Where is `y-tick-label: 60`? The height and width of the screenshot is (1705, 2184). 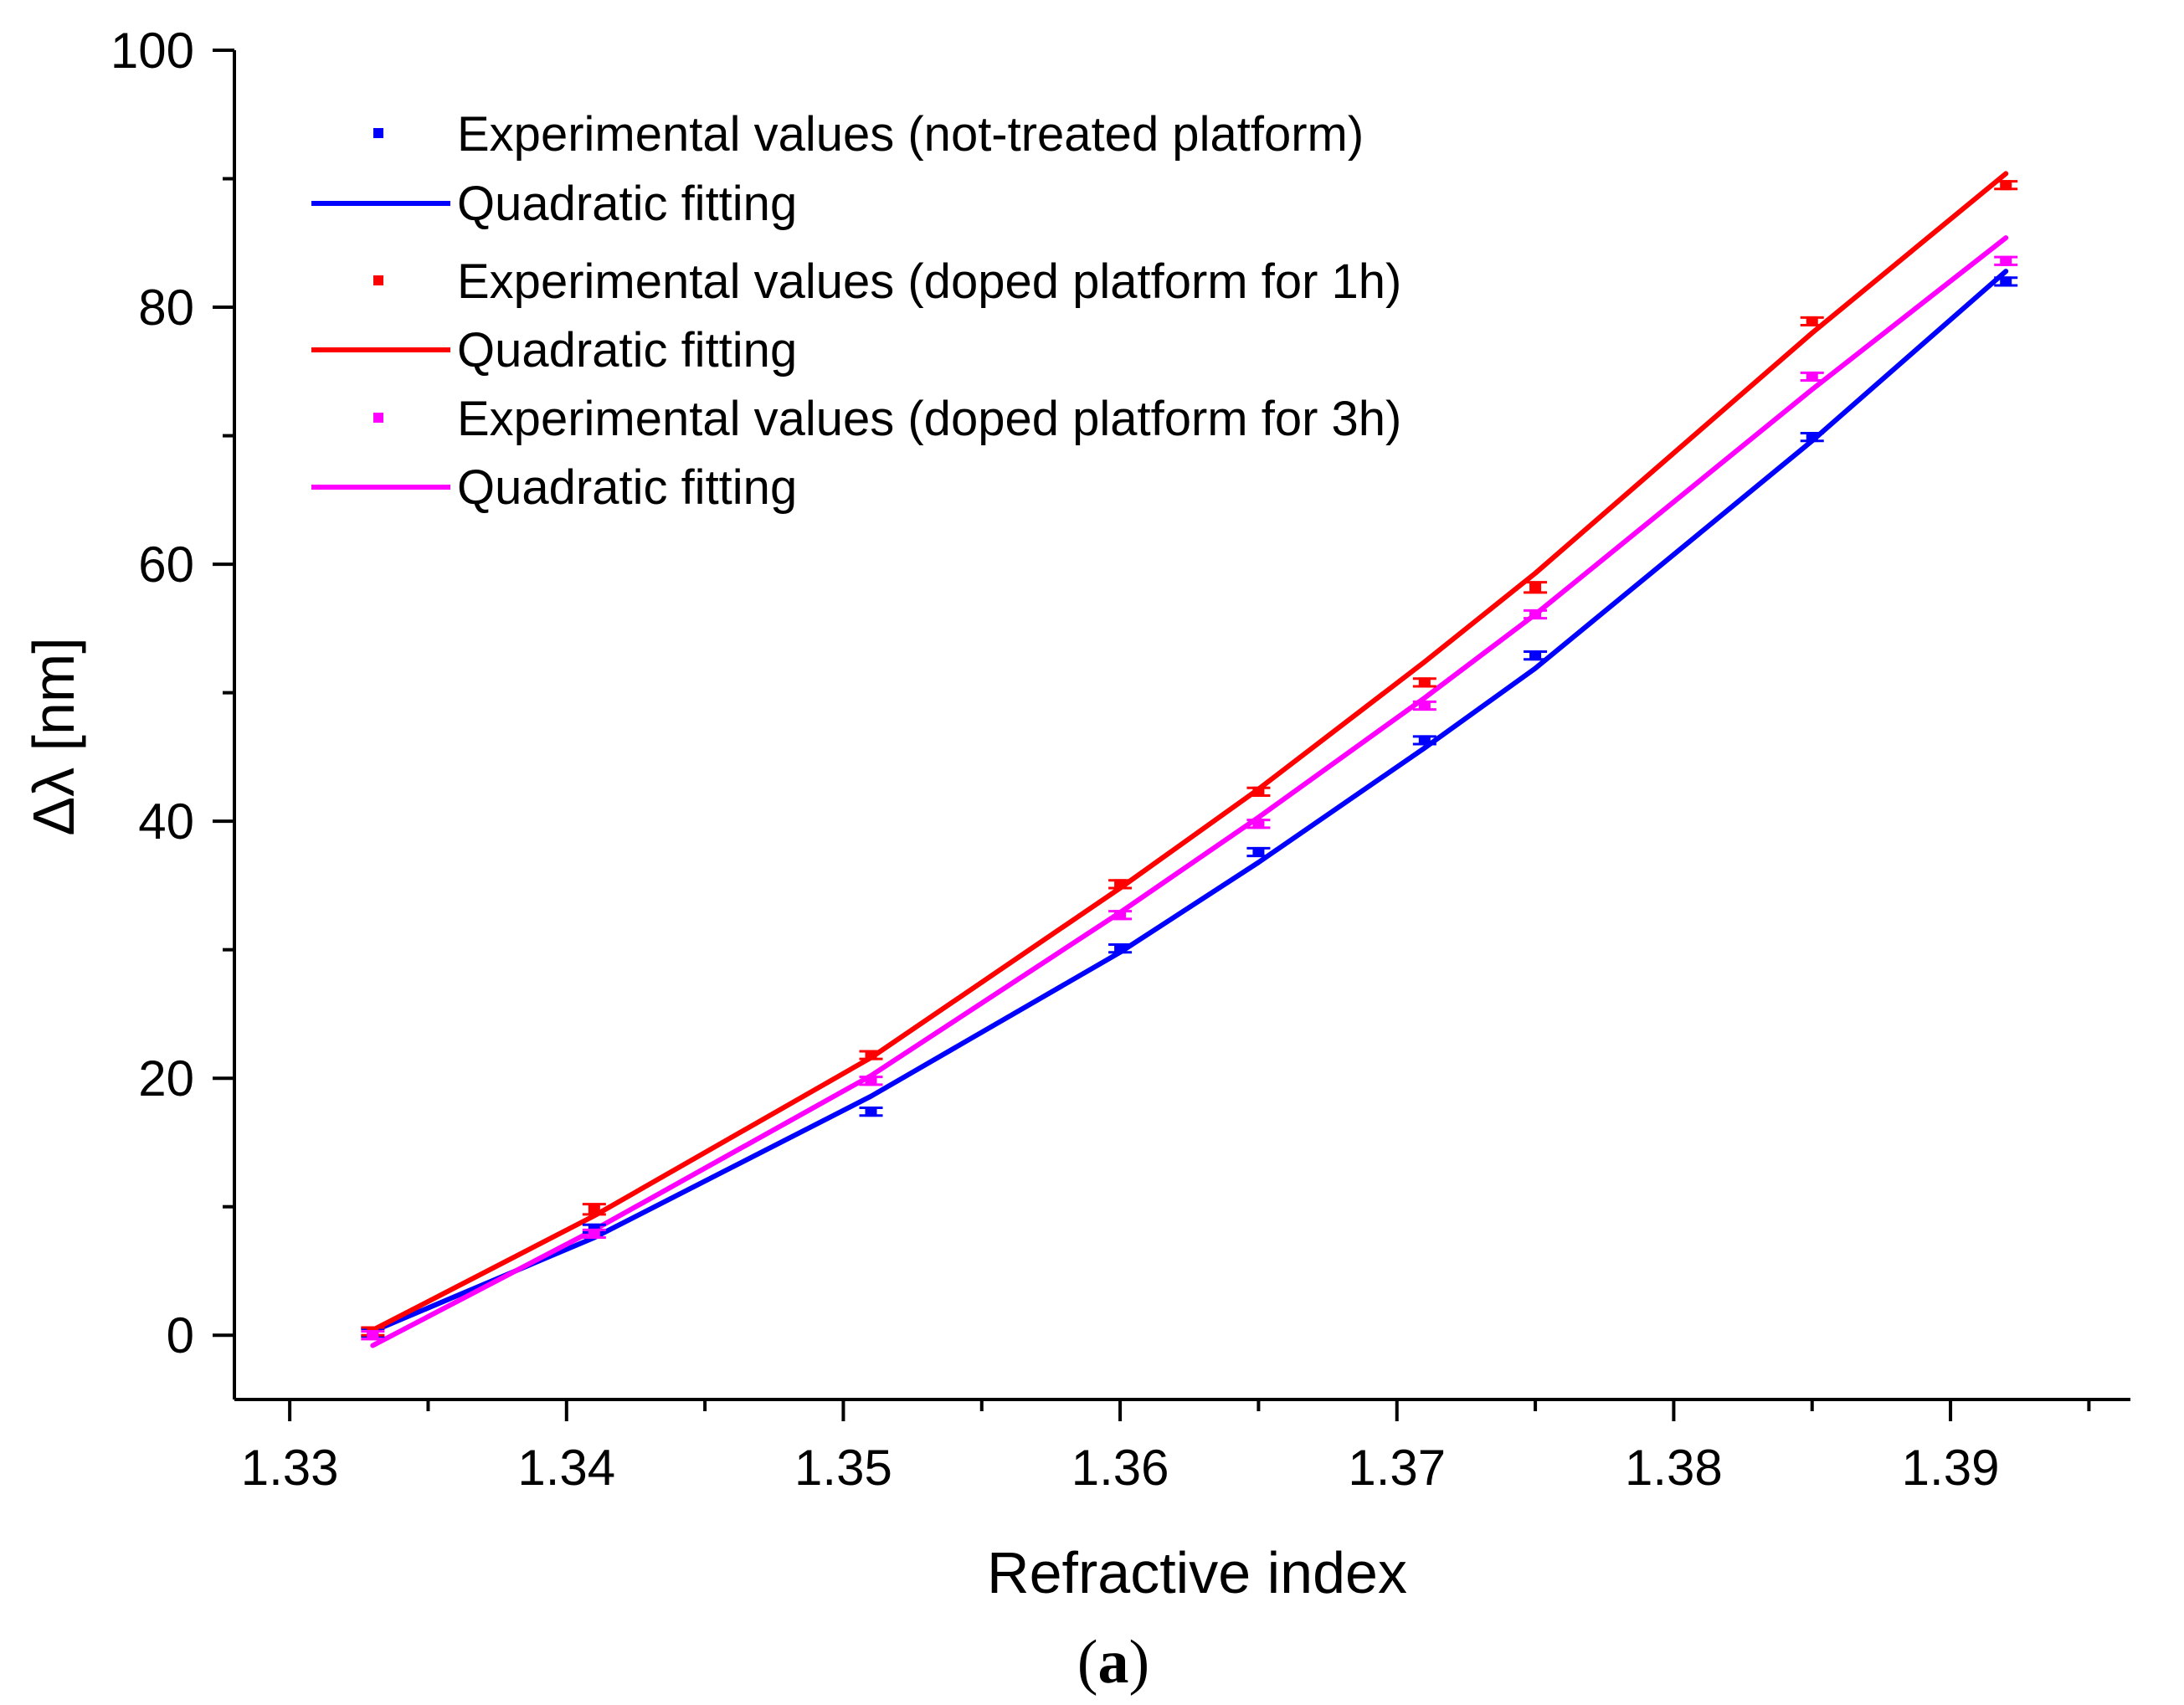 y-tick-label: 60 is located at coordinates (166, 565).